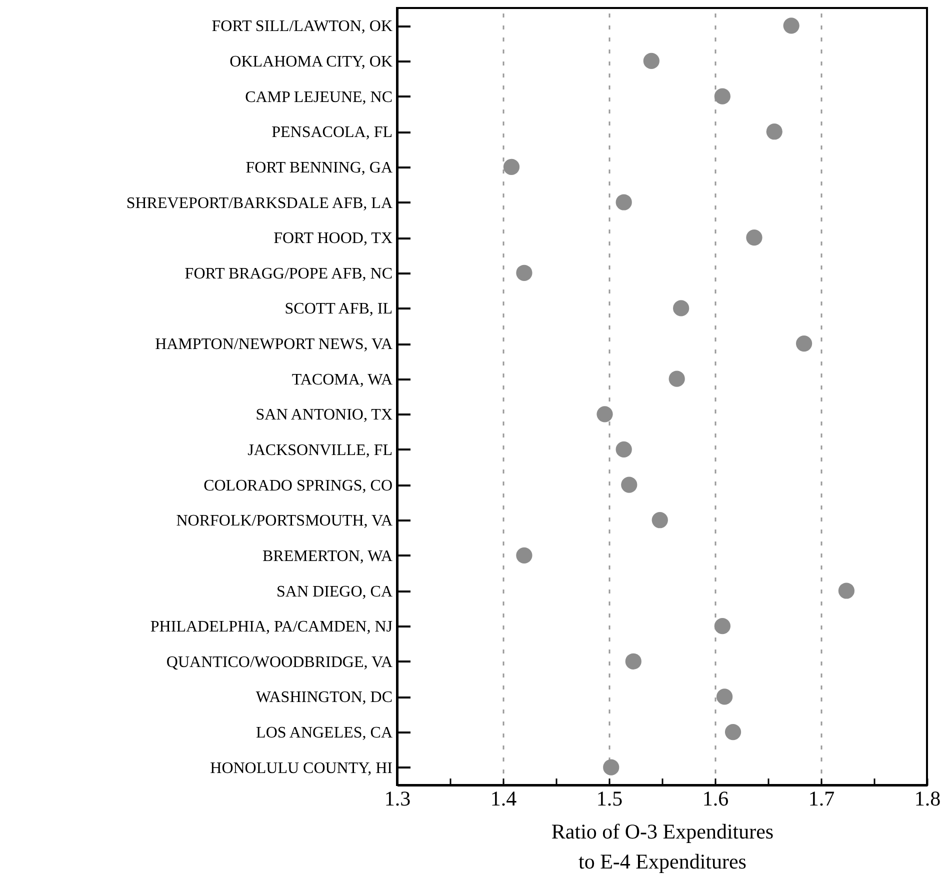 This screenshot has width=943, height=886. What do you see at coordinates (715, 798) in the screenshot?
I see `x-tick-label: 1.6` at bounding box center [715, 798].